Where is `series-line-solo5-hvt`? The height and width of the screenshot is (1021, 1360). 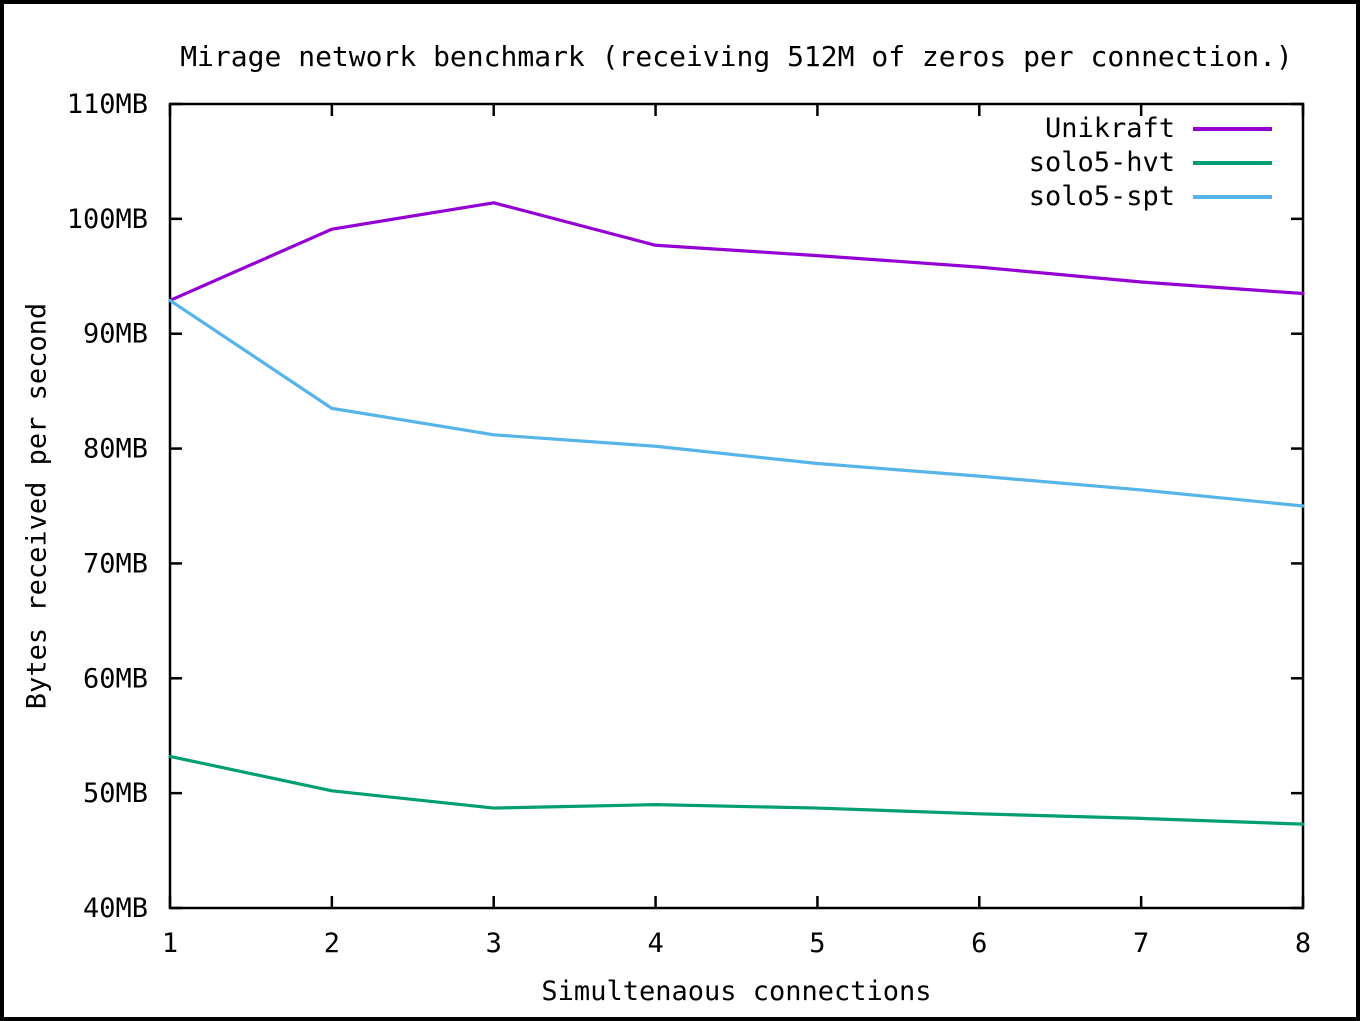 series-line-solo5-hvt is located at coordinates (736, 790).